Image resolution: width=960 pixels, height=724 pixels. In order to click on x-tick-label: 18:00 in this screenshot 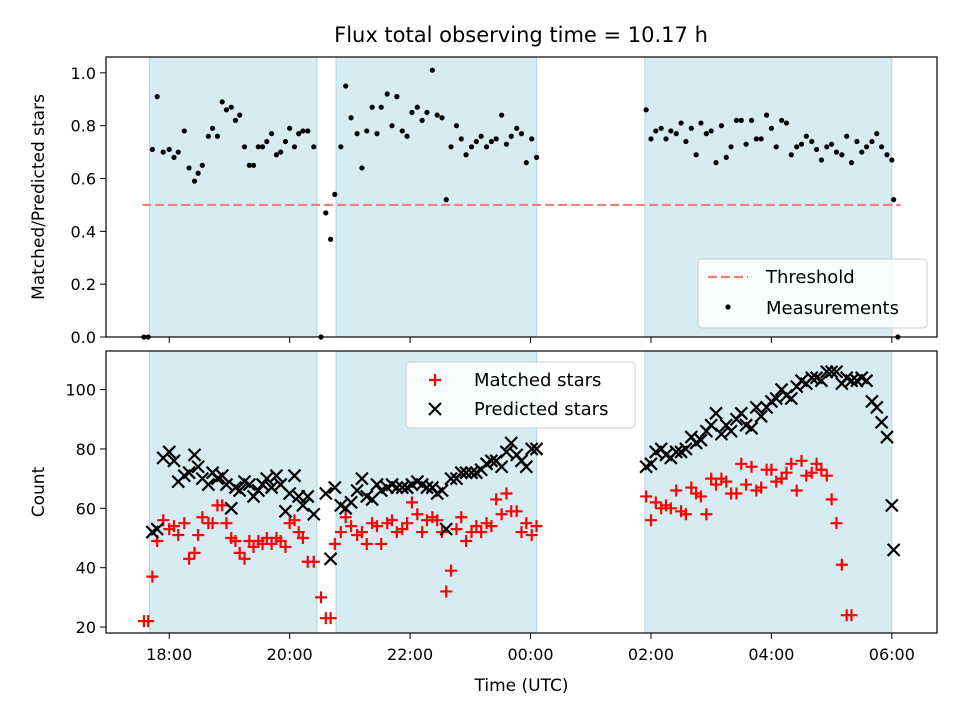, I will do `click(169, 654)`.